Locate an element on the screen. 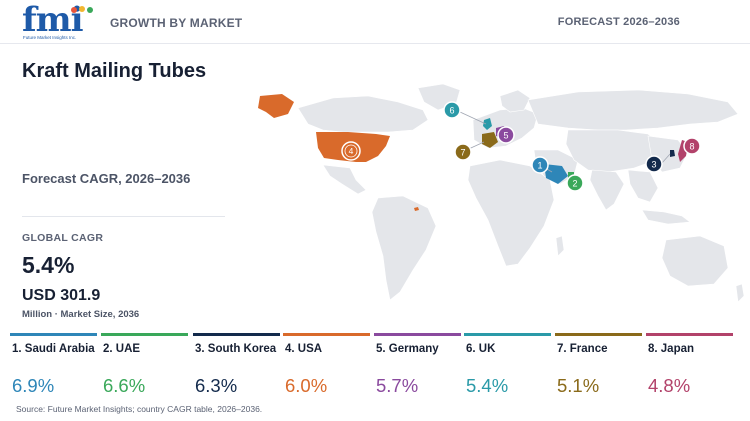 The image size is (750, 421). country-card-south-korea: 3. South Korea 6.3% is located at coordinates (237, 364).